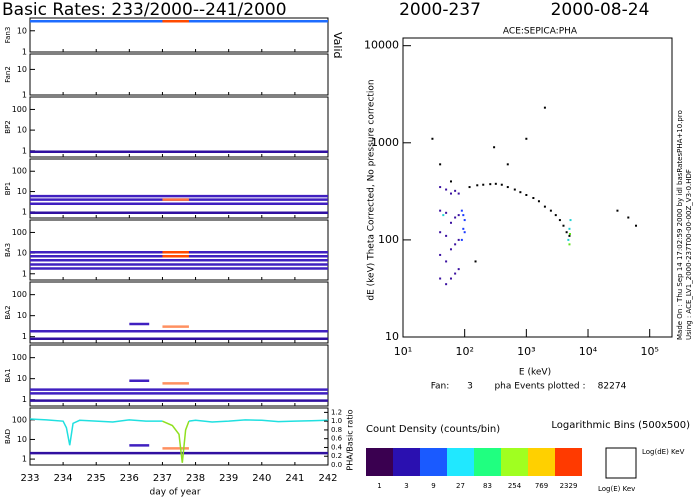 The height and width of the screenshot is (499, 694). What do you see at coordinates (440, 387) in the screenshot?
I see `fan-label: Fan:` at bounding box center [440, 387].